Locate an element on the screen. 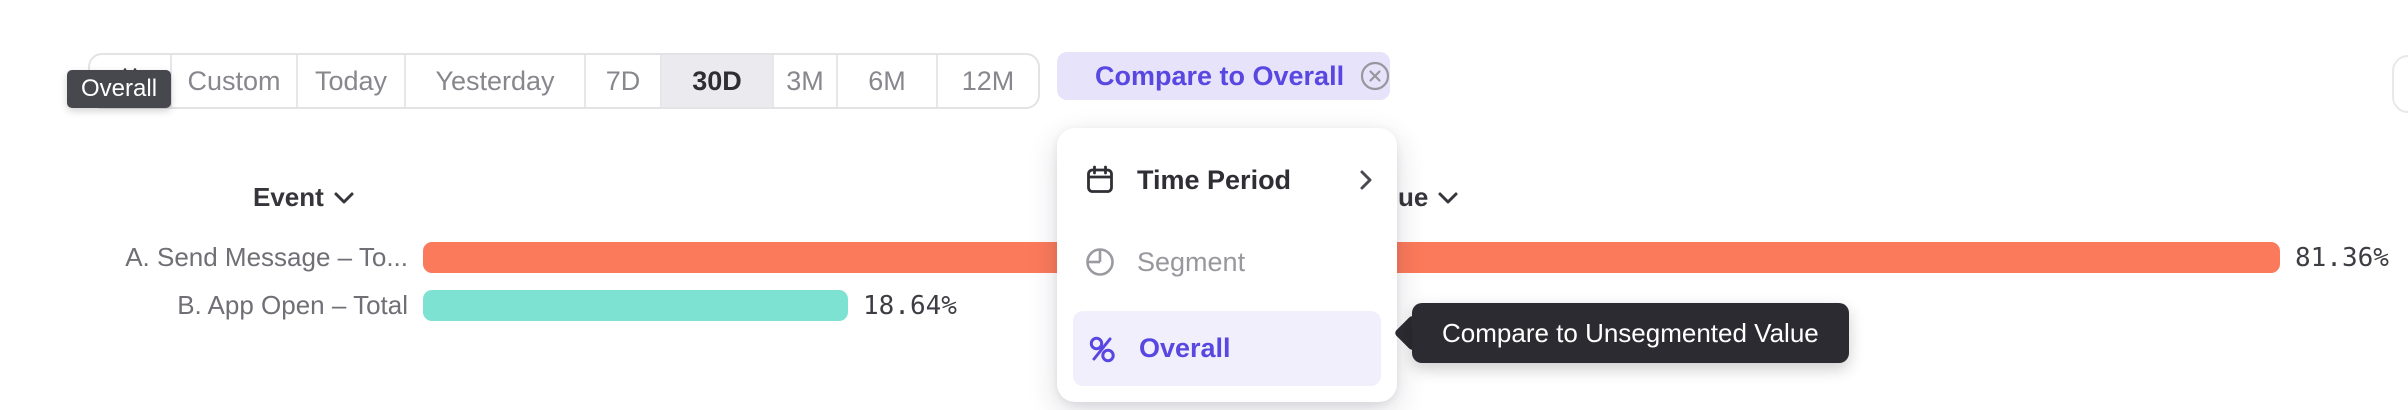 This screenshot has height=410, width=2408. bar-value: 18.64% is located at coordinates (910, 305).